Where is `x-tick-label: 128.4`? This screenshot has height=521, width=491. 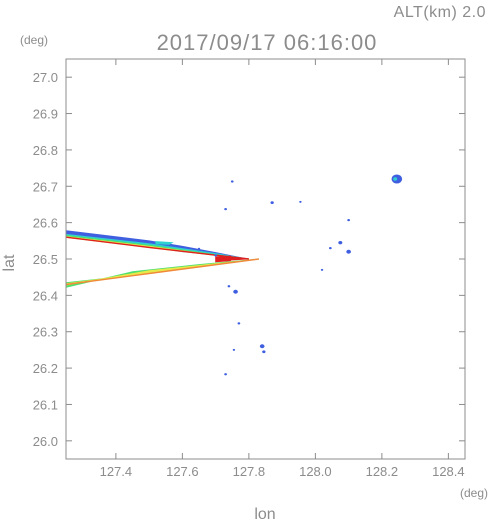
x-tick-label: 128.4 is located at coordinates (448, 471).